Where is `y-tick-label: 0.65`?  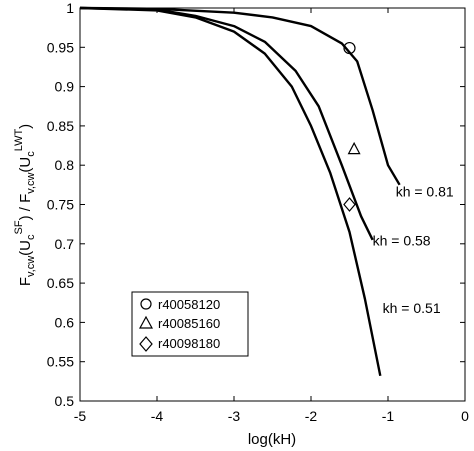
y-tick-label: 0.65 is located at coordinates (60, 283).